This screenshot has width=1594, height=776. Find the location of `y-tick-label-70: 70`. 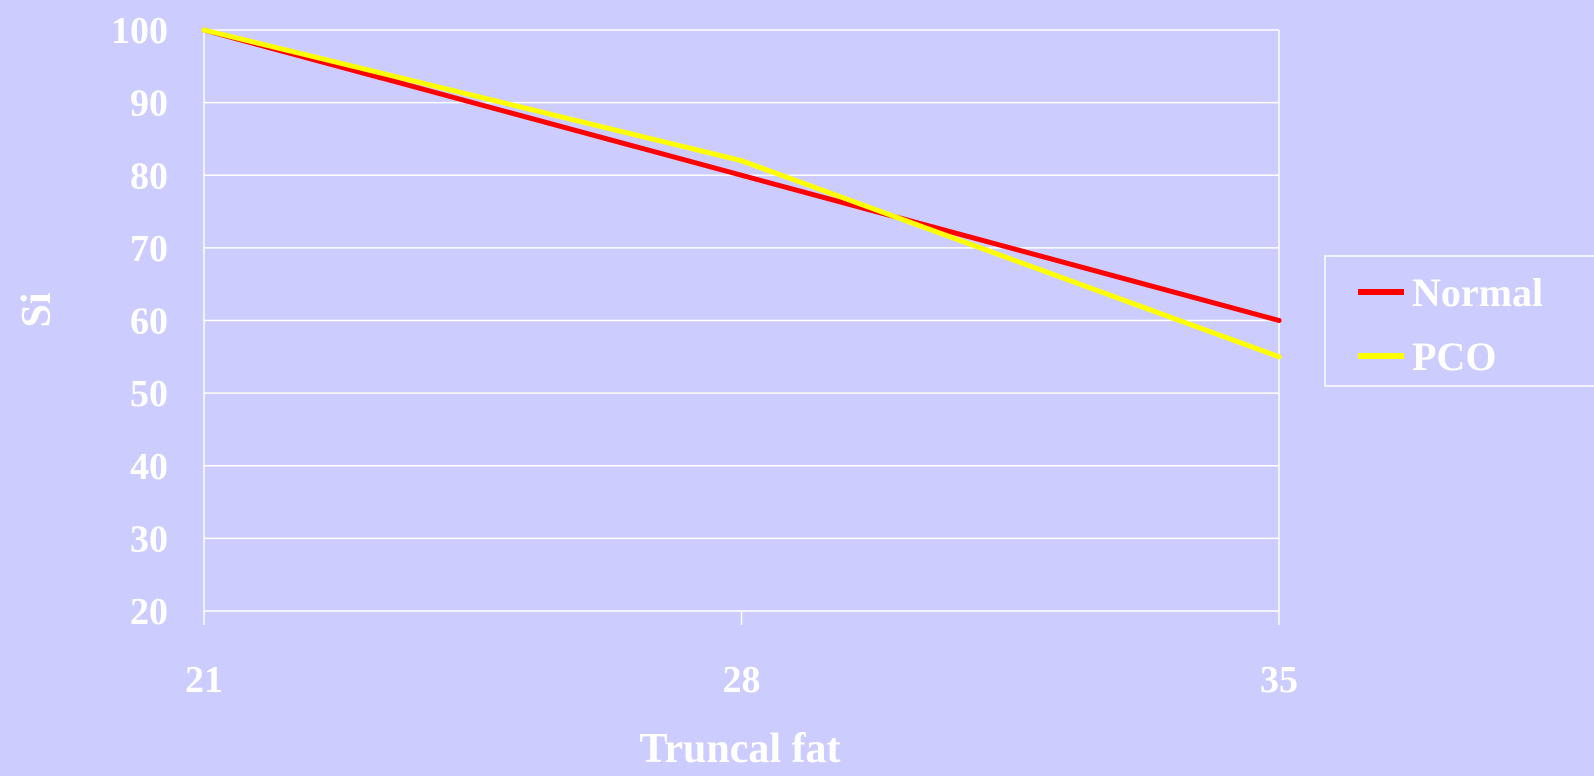

y-tick-label-70: 70 is located at coordinates (149, 249).